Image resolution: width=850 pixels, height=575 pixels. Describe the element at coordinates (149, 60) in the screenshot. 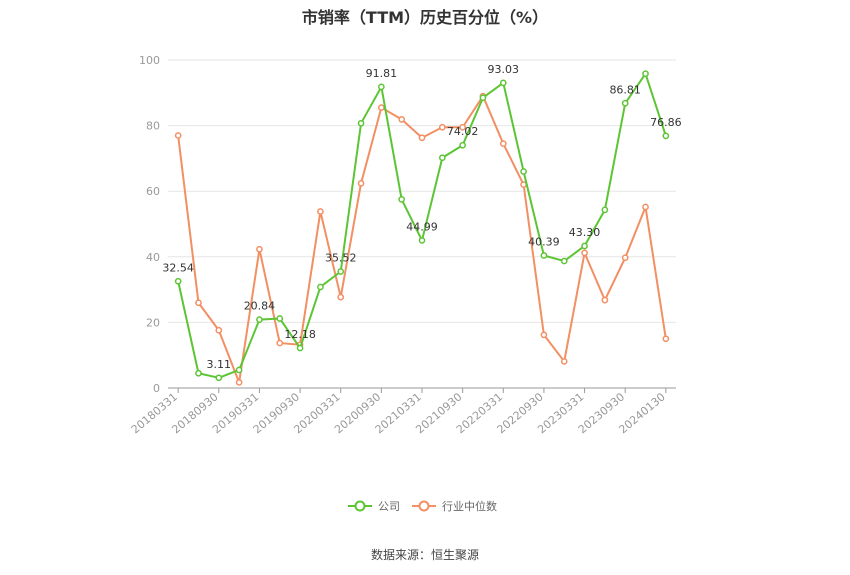

I see `y-tick-label: 100` at that location.